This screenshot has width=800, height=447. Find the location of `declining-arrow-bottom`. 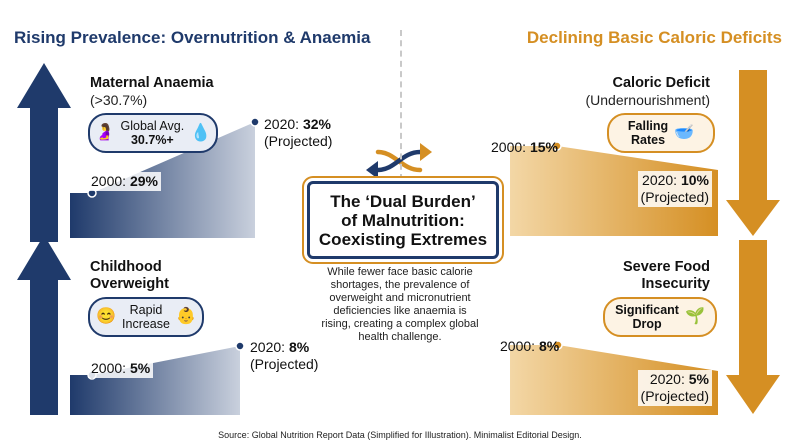

declining-arrow-bottom is located at coordinates (753, 327).